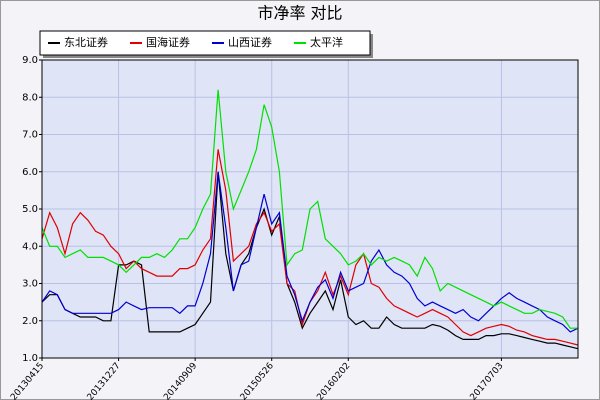 Image resolution: width=600 pixels, height=400 pixels. Describe the element at coordinates (30, 135) in the screenshot. I see `y-tick-label: 7.0` at that location.